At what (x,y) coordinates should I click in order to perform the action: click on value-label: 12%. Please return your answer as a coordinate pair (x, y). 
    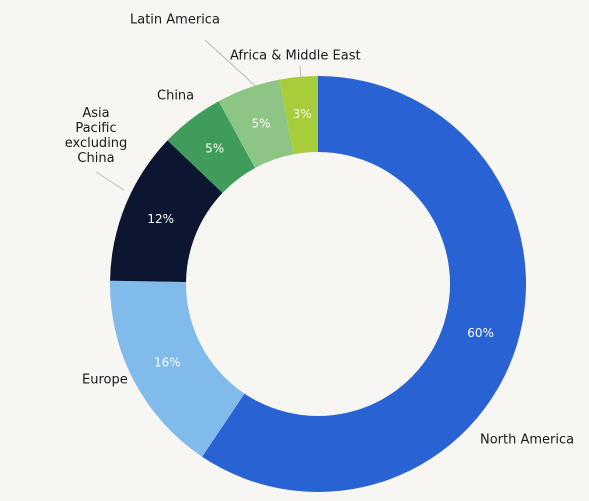
    Looking at the image, I should click on (160, 219).